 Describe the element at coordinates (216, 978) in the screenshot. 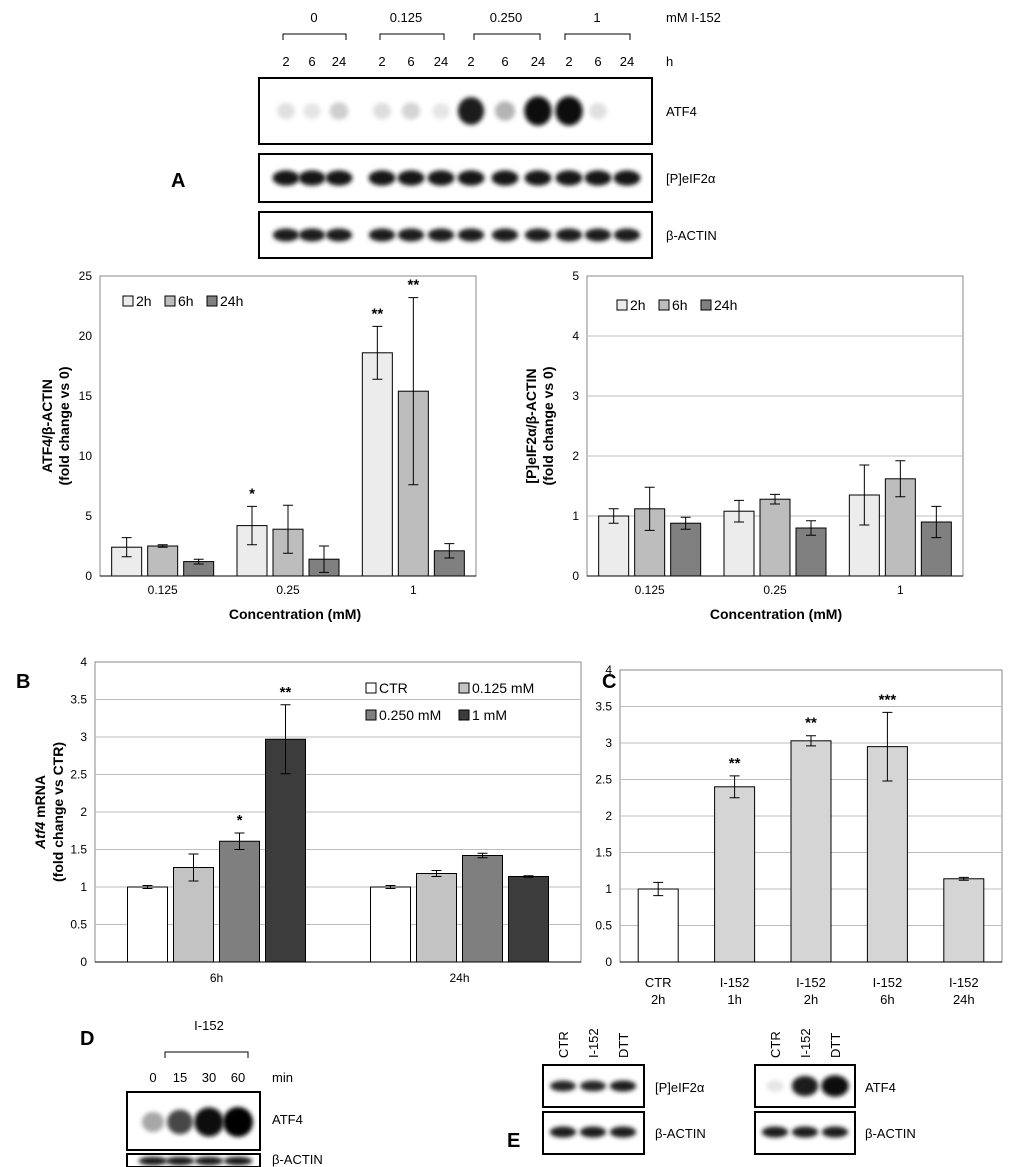

I see `b-xcat-label: 6h` at that location.